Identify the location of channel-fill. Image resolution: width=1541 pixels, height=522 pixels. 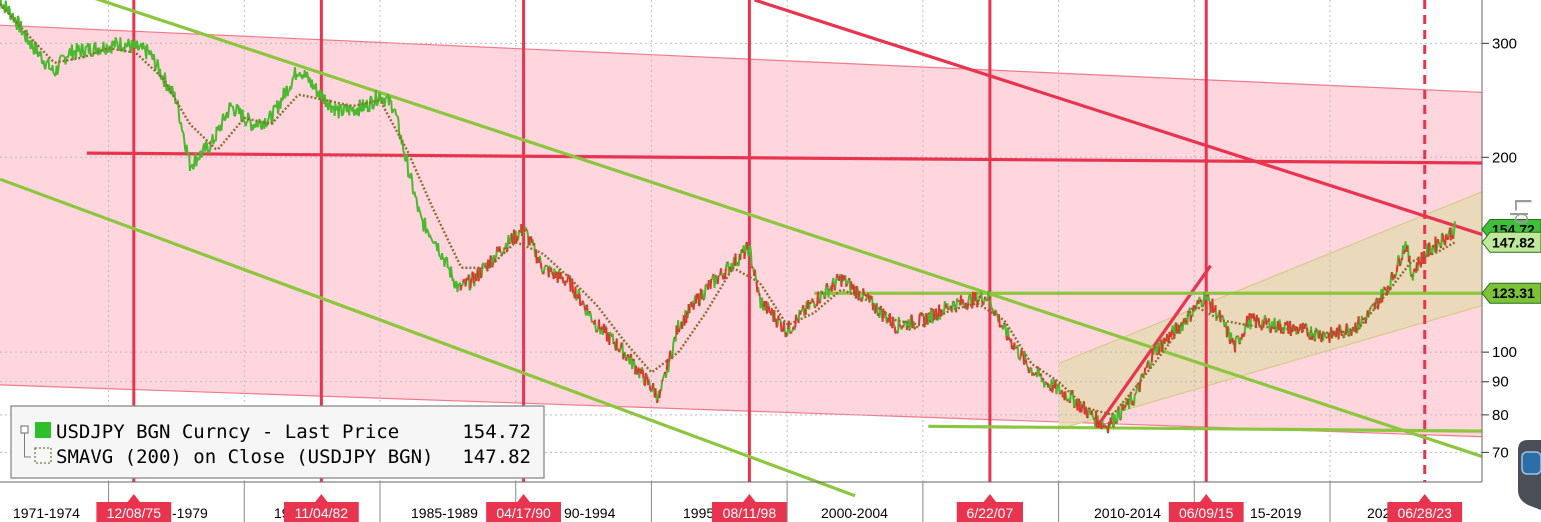
(1270, 310).